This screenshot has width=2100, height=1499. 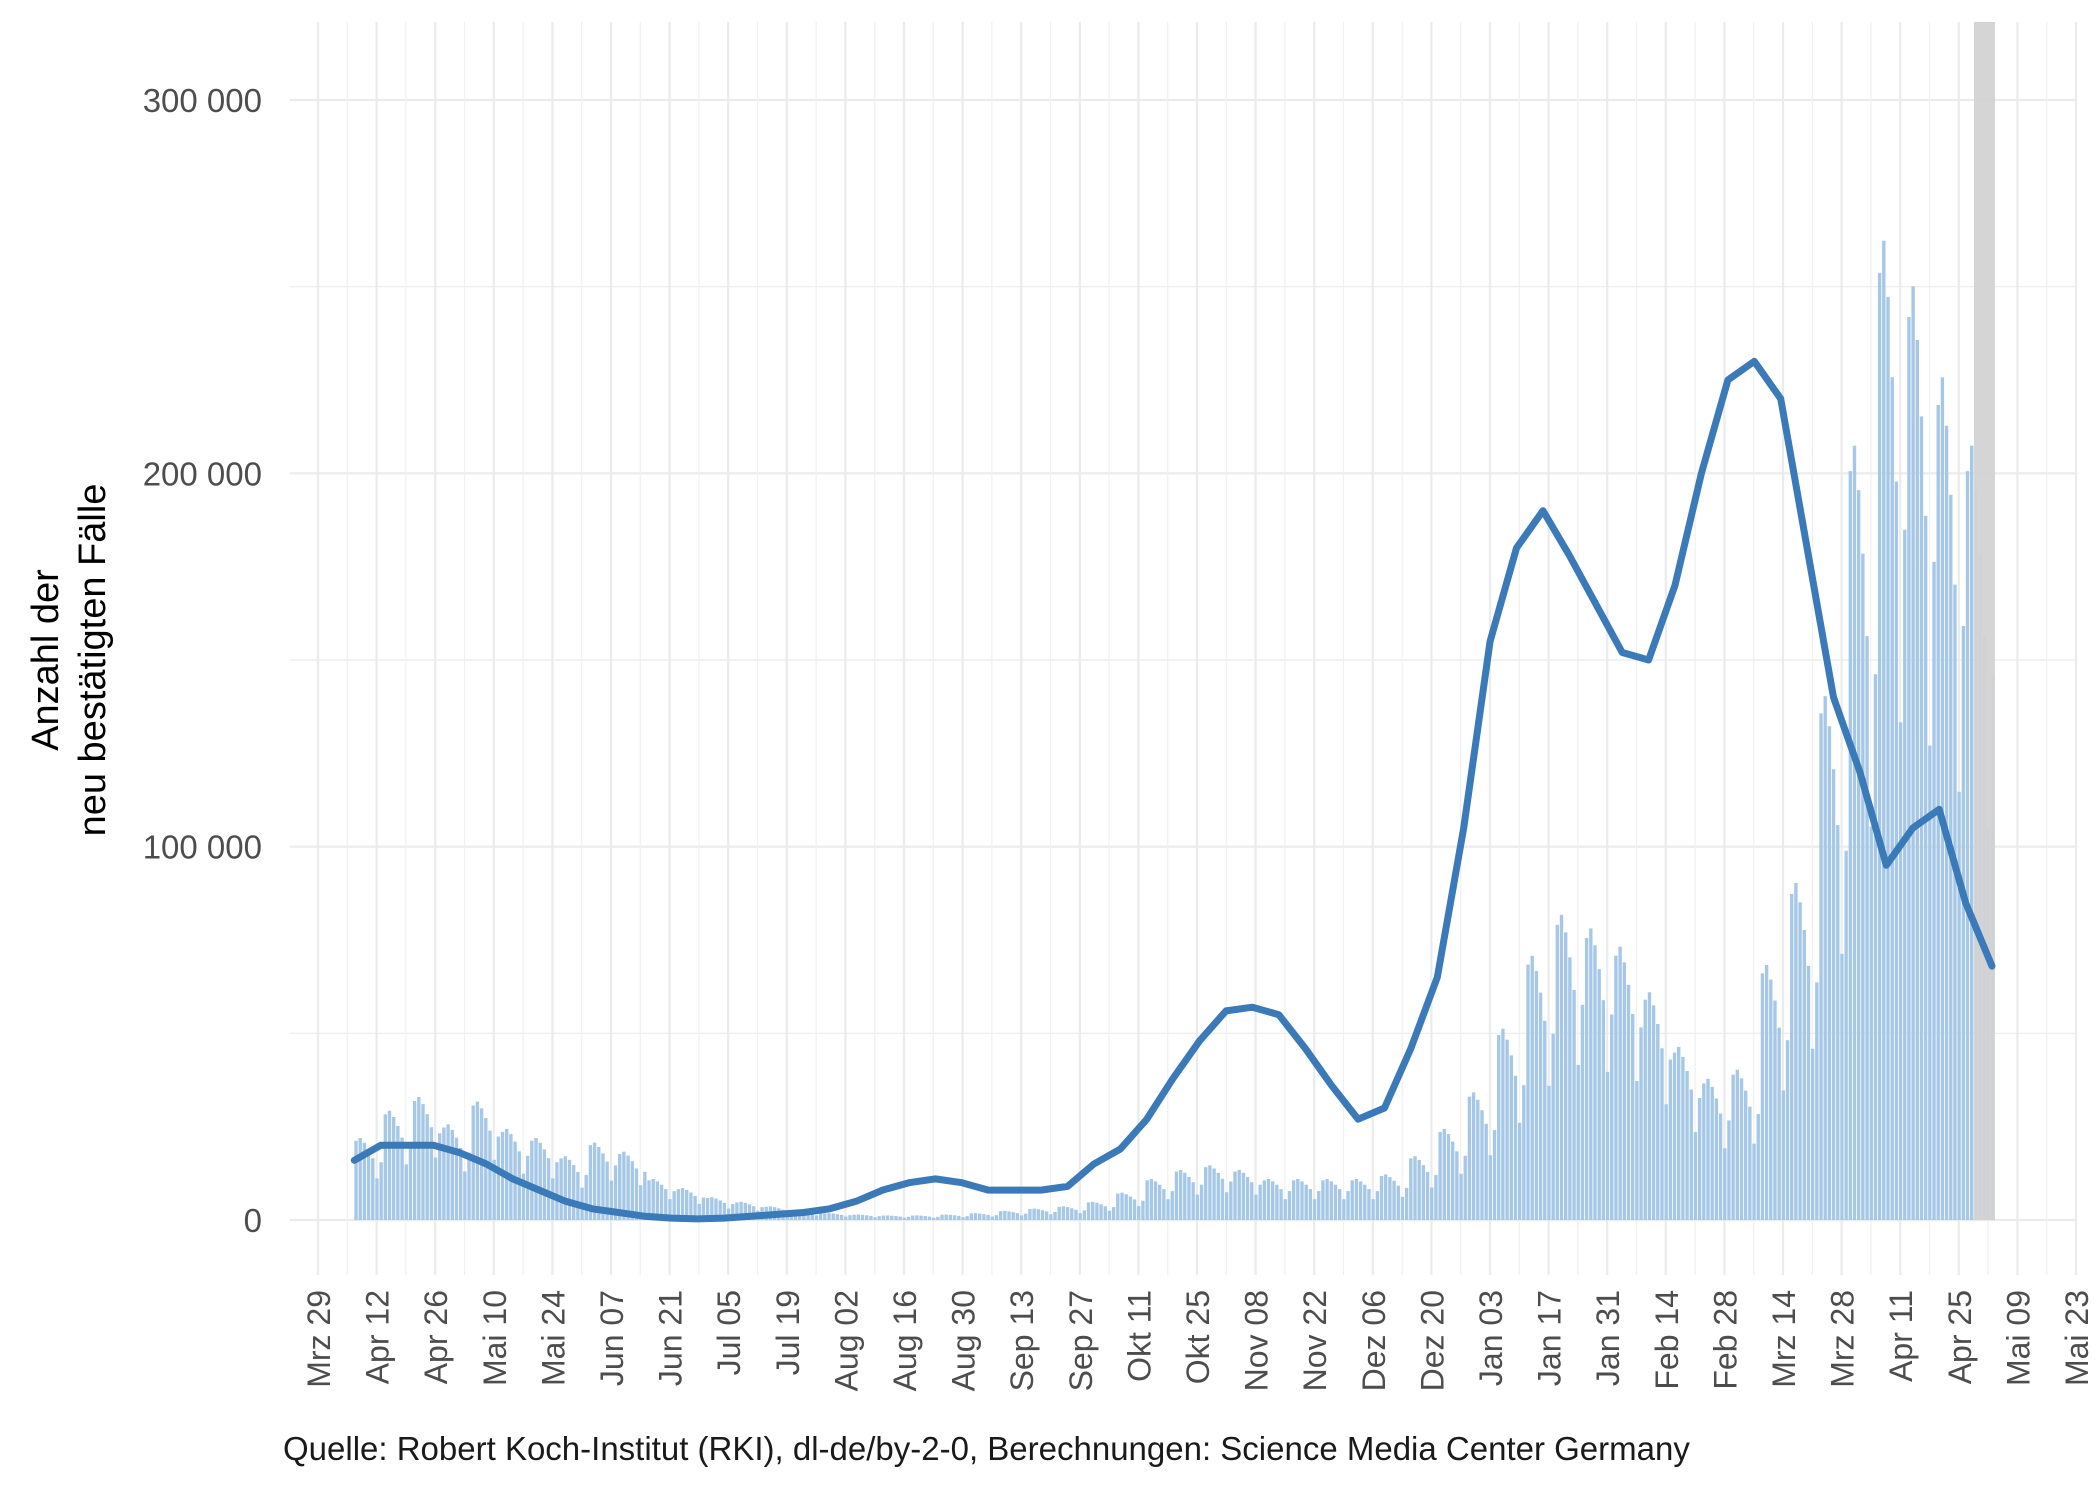 I want to click on x-tick-label: Jun 21, so click(x=671, y=1338).